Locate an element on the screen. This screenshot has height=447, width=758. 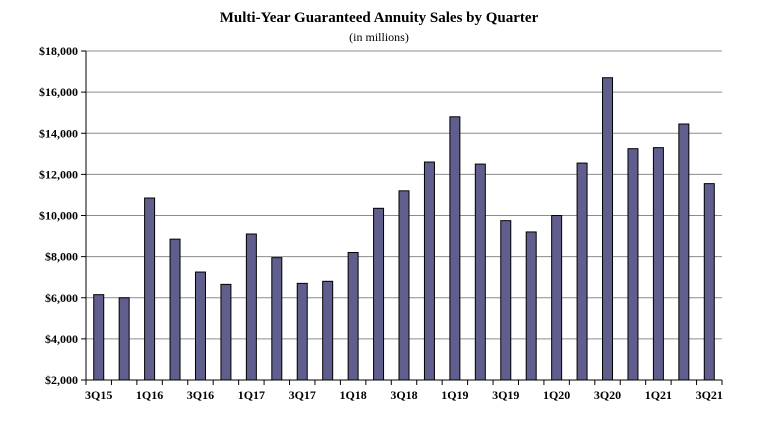
bar-4Q20 is located at coordinates (633, 264).